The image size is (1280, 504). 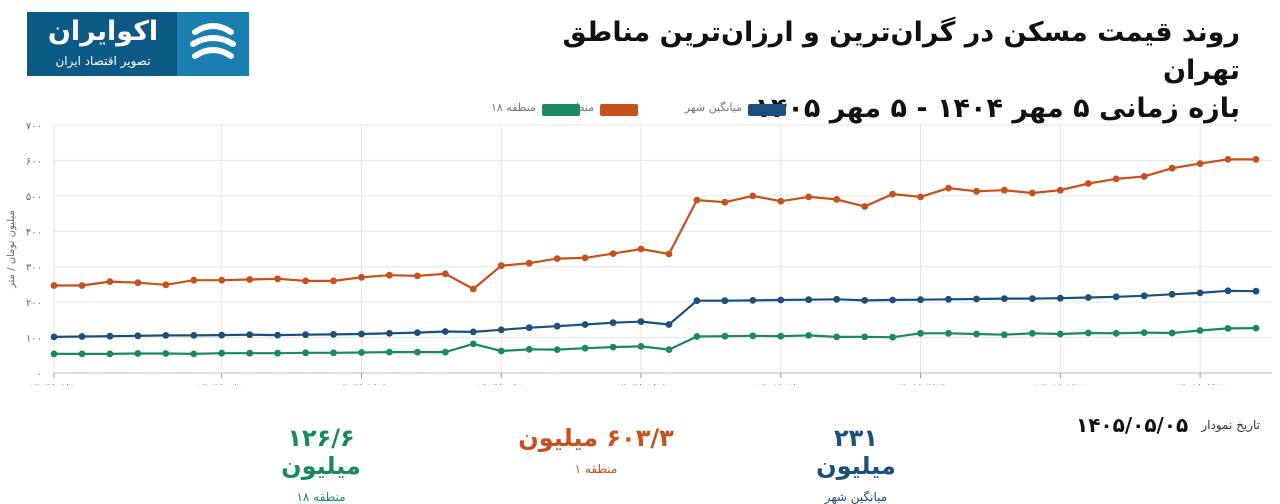 What do you see at coordinates (641, 384) in the screenshot?
I see `x-tick-label: ۱۴۰۴/۱۱/۲۶` at bounding box center [641, 384].